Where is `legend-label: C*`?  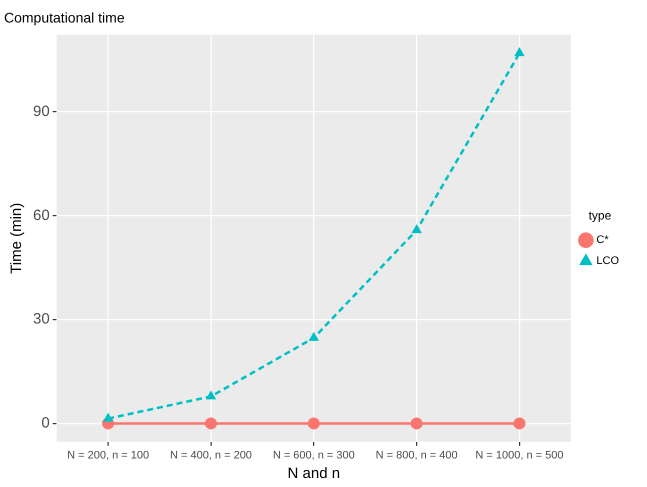
legend-label: C* is located at coordinates (603, 240).